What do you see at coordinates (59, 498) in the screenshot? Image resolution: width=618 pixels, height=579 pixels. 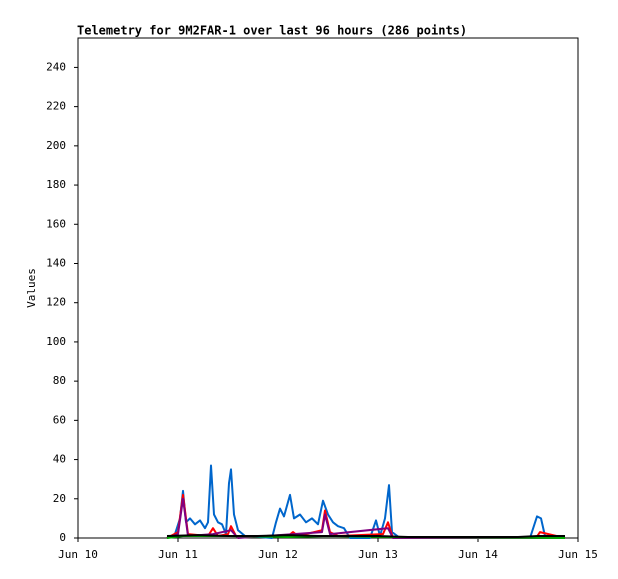 I see `y-tick-label: 20` at bounding box center [59, 498].